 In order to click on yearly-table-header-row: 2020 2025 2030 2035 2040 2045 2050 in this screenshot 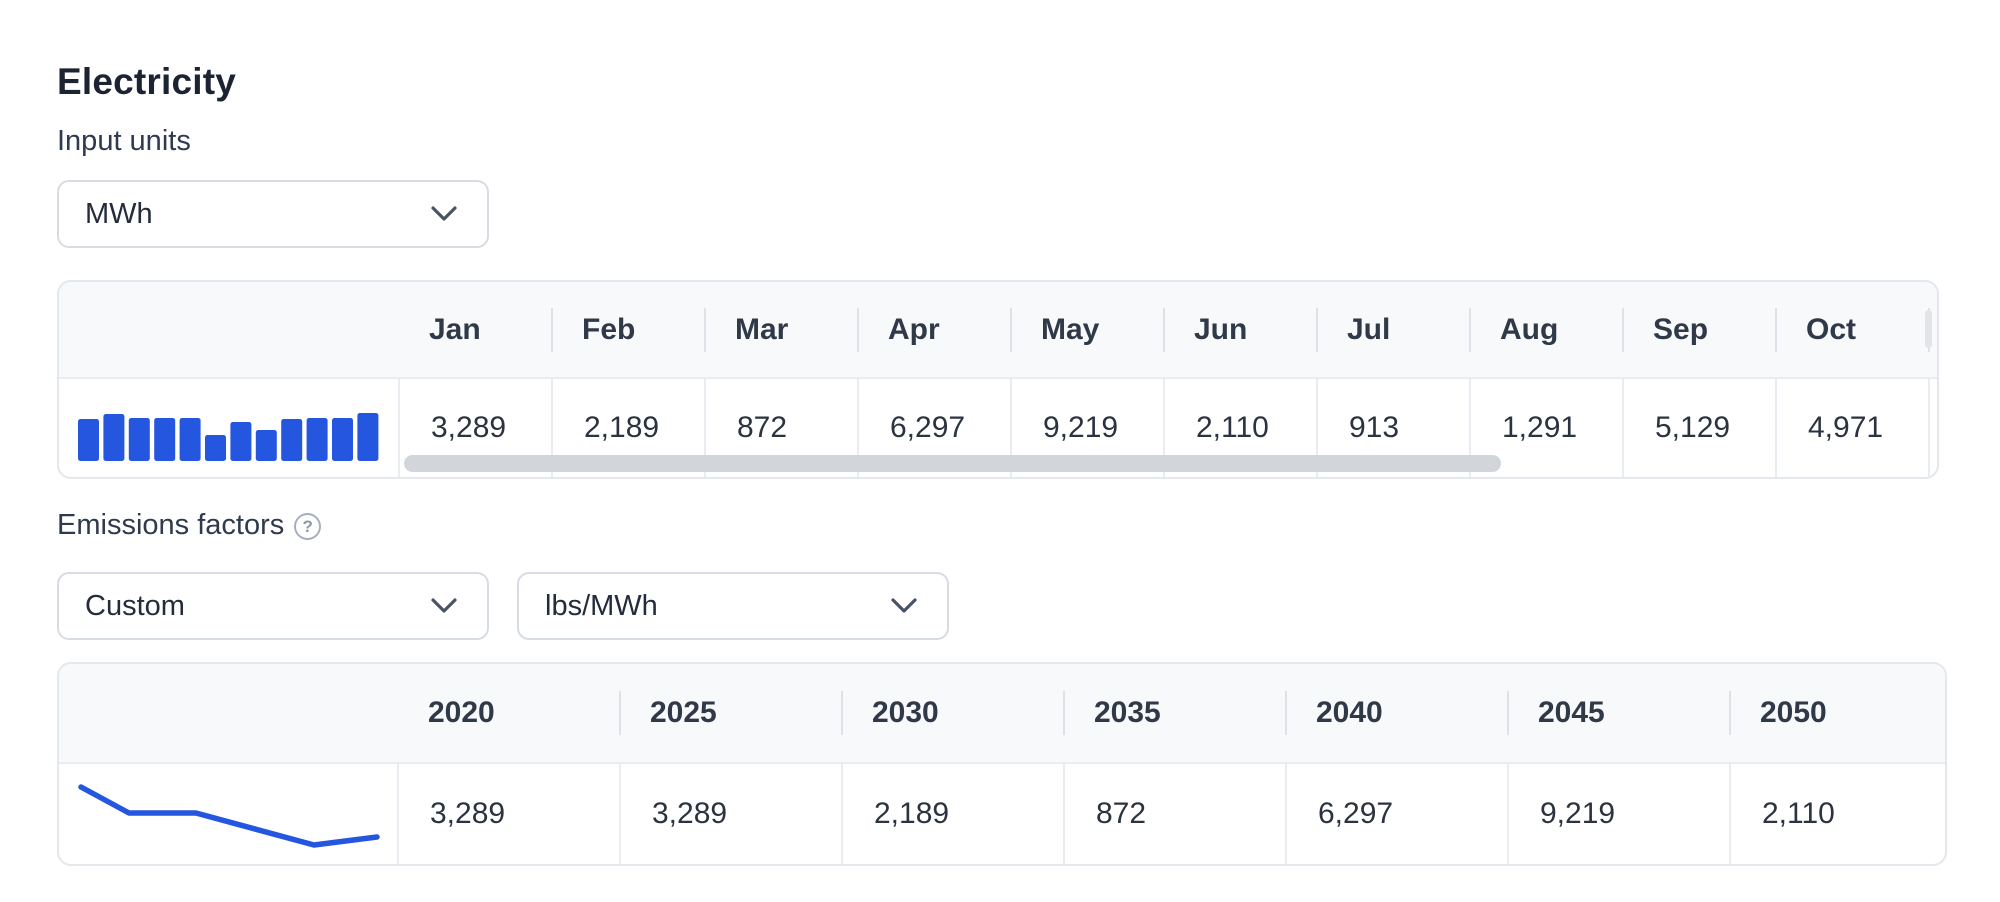, I will do `click(1002, 714)`.